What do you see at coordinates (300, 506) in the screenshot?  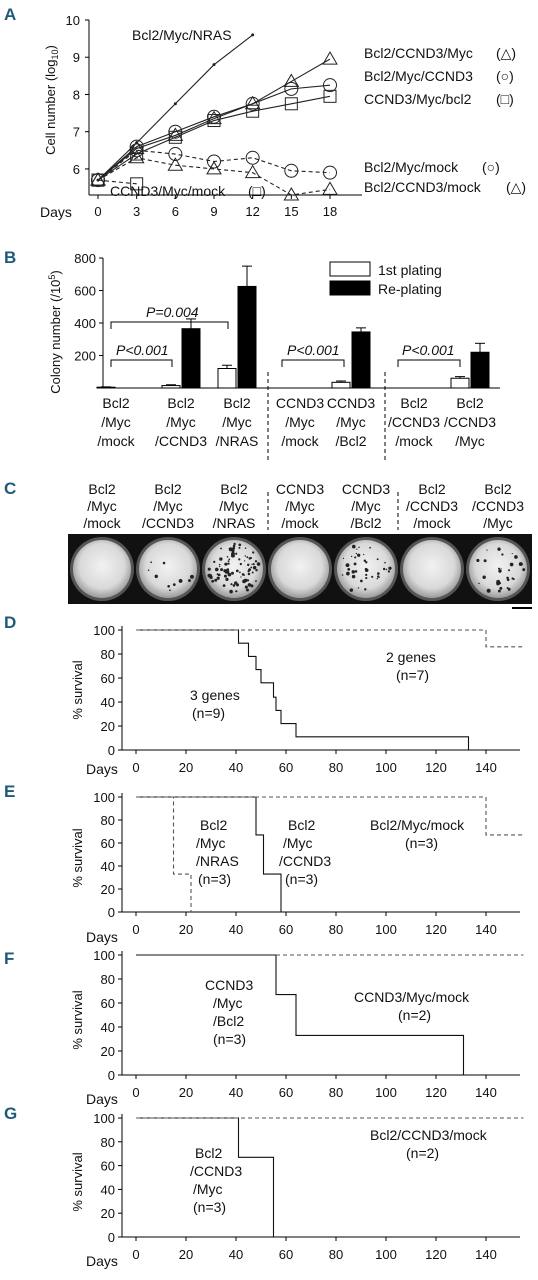 I see `c-well-label: /Myc` at bounding box center [300, 506].